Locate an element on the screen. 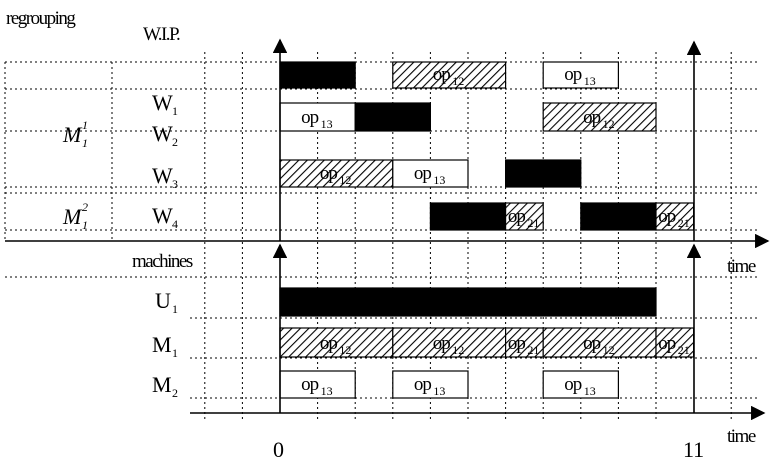 The width and height of the screenshot is (771, 463). row-label-w1: W 1 is located at coordinates (165, 104).